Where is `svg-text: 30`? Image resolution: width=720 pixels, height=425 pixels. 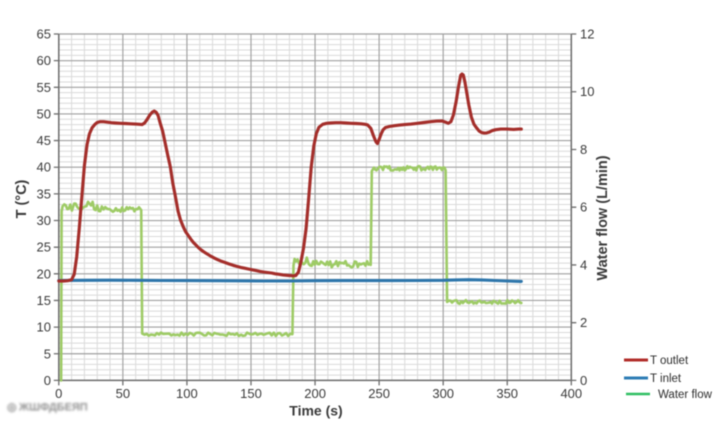
svg-text: 30 is located at coordinates (44, 220).